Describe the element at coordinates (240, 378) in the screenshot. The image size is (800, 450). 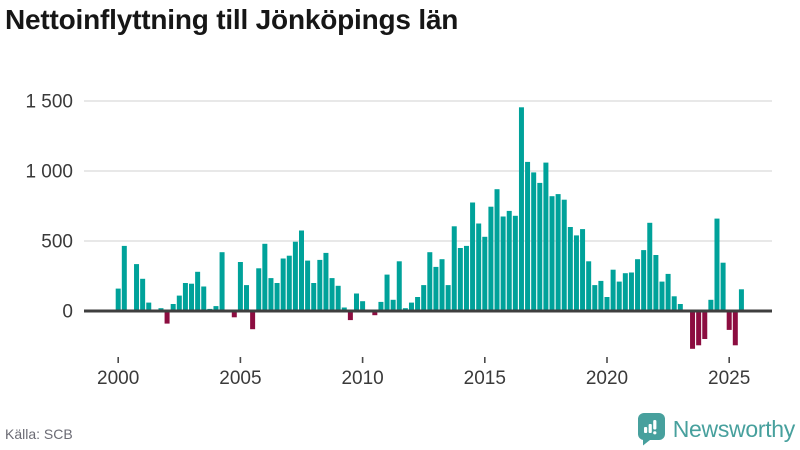
I see `x-tick-label: 2005` at that location.